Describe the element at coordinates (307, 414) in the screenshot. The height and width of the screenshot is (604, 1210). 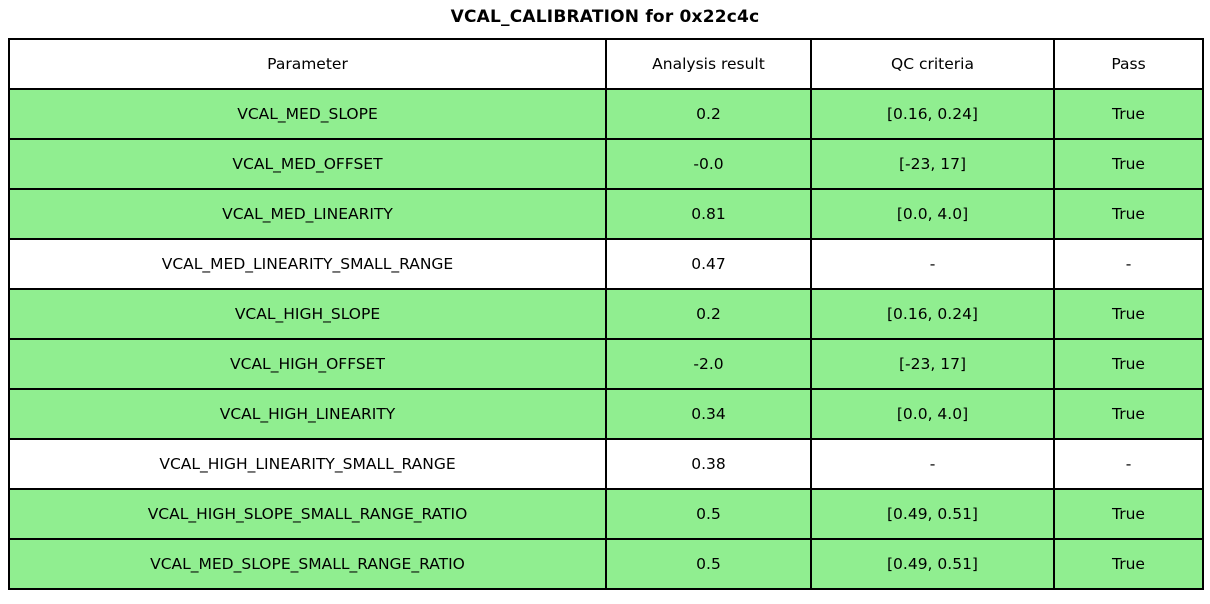
I see `cell-parameter: VCAL_HIGH_LINEARITY` at that location.